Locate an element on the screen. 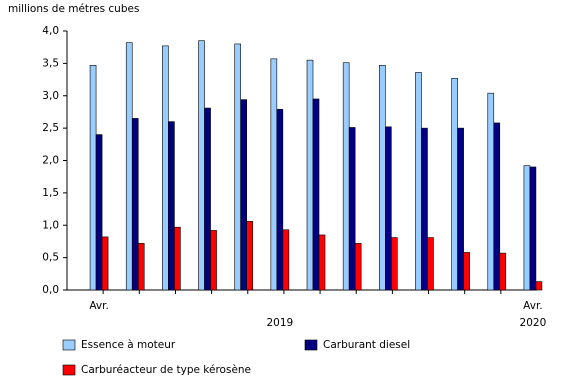 This screenshot has width=580, height=385. y-tick-label: 1,5 is located at coordinates (50, 193).